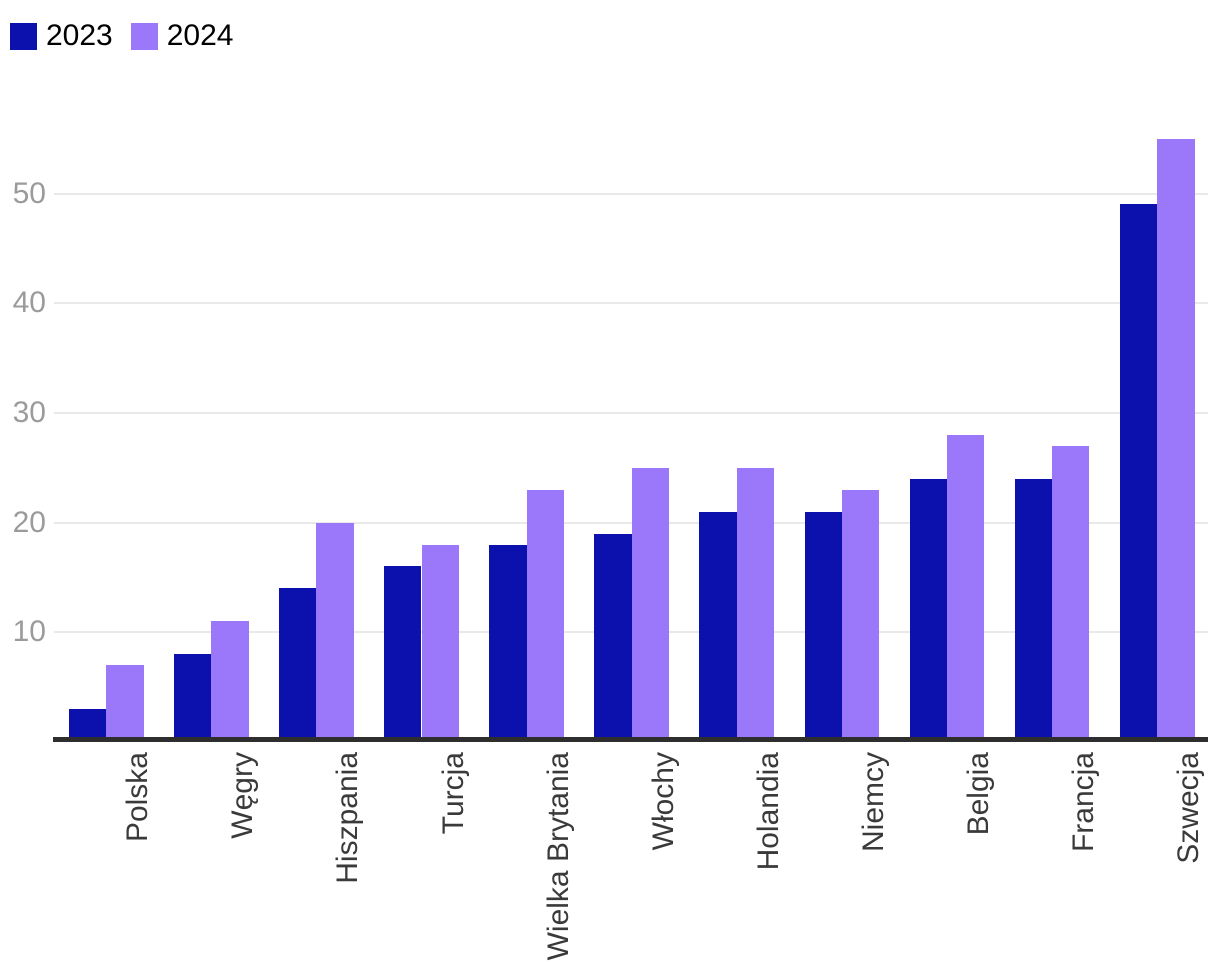  What do you see at coordinates (1176, 437) in the screenshot?
I see `bar-szwecja-2024` at bounding box center [1176, 437].